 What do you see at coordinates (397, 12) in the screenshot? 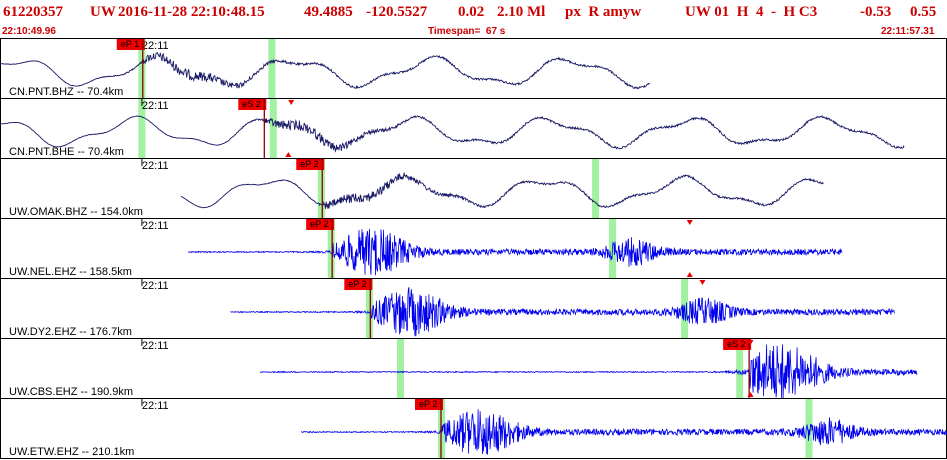
I see `event-longitude: -120.5527` at bounding box center [397, 12].